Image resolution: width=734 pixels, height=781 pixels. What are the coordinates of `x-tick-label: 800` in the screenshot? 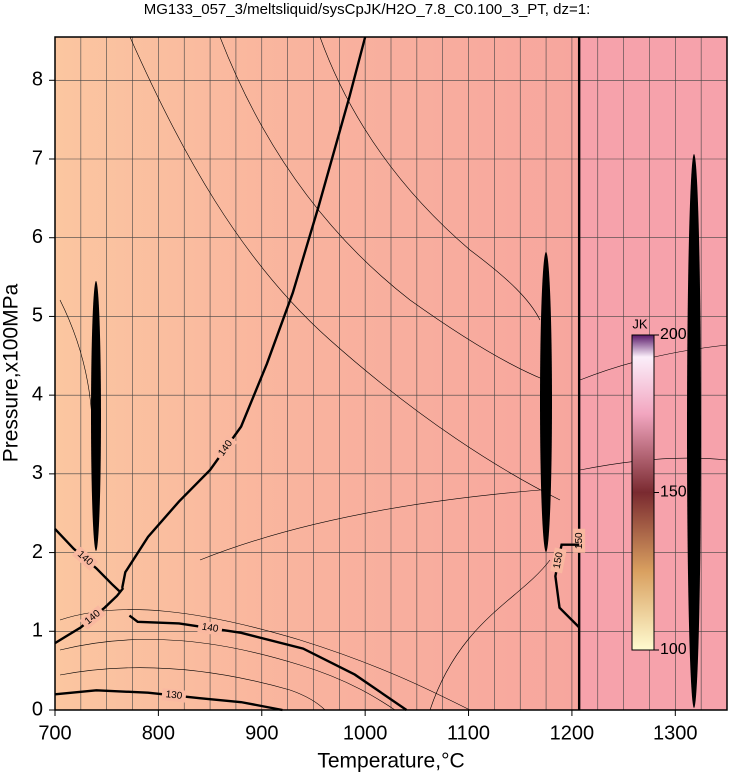 It's located at (158, 733).